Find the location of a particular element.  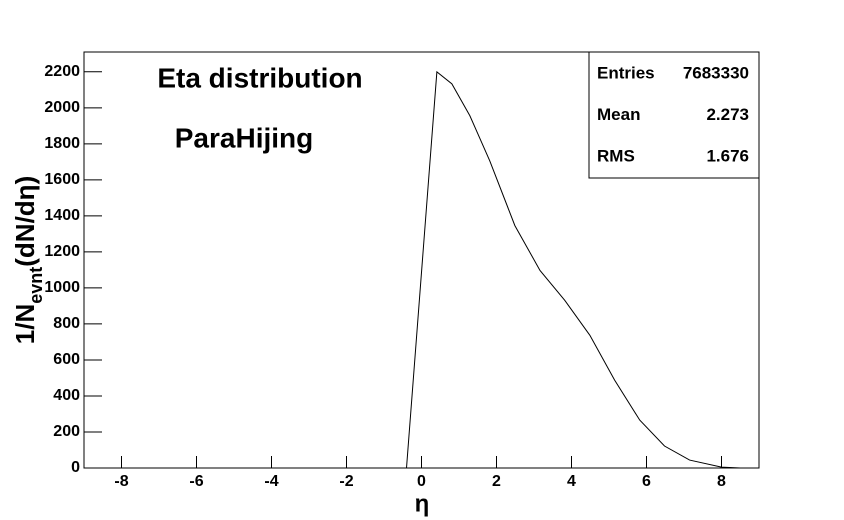

y-tick-label: 800 is located at coordinates (66, 323).